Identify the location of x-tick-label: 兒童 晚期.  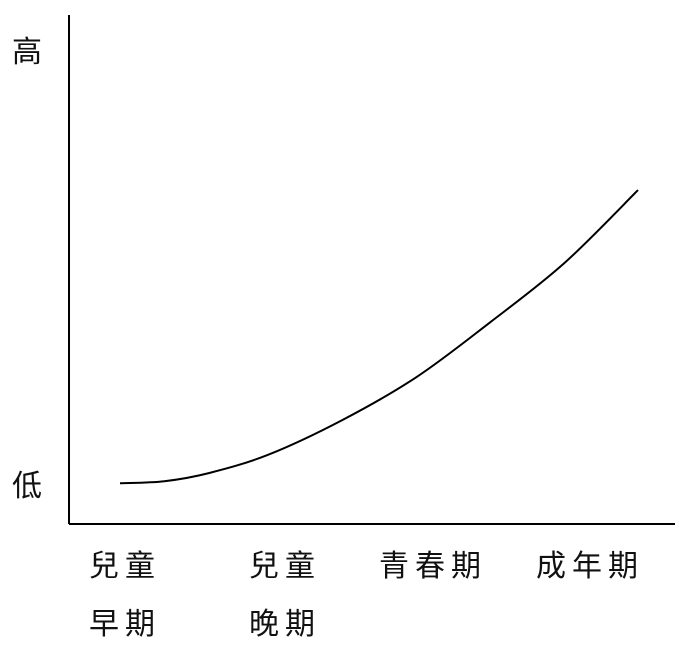
(285, 595).